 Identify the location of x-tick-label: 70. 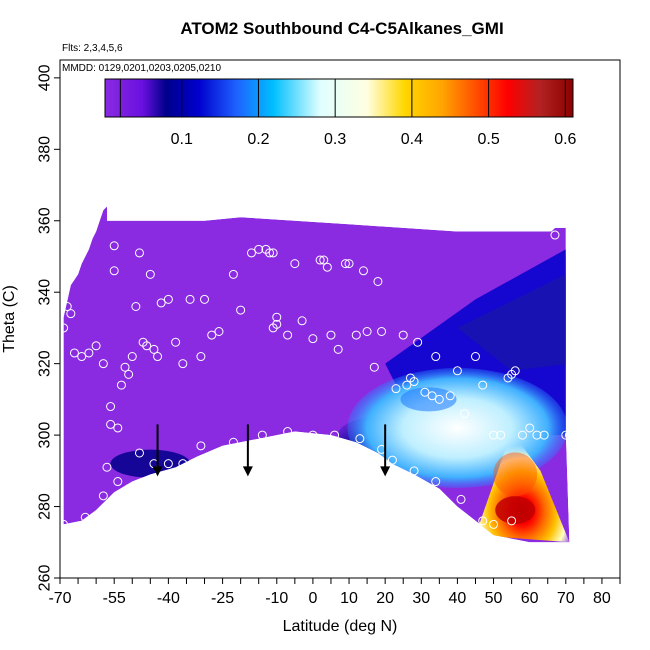
(566, 598).